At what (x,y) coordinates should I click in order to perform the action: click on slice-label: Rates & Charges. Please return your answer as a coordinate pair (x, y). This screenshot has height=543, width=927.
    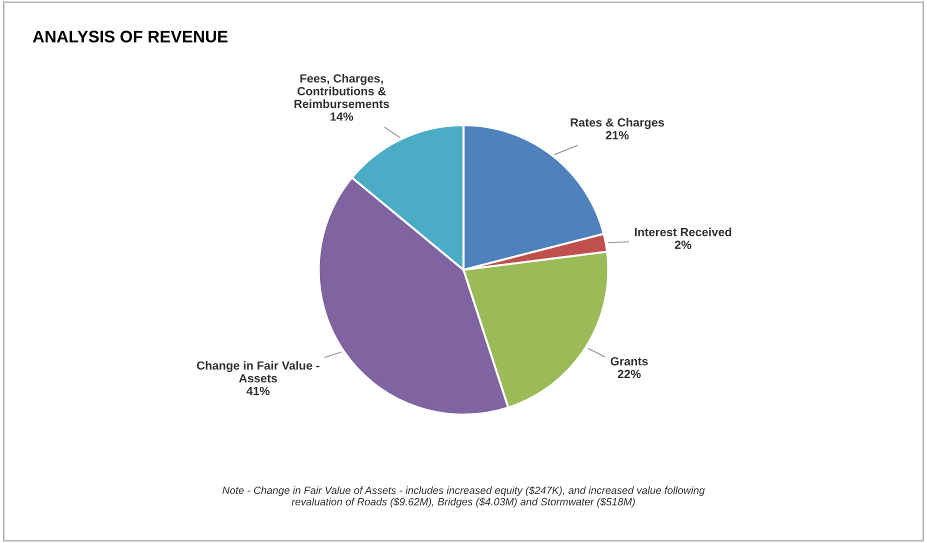
    Looking at the image, I should click on (617, 124).